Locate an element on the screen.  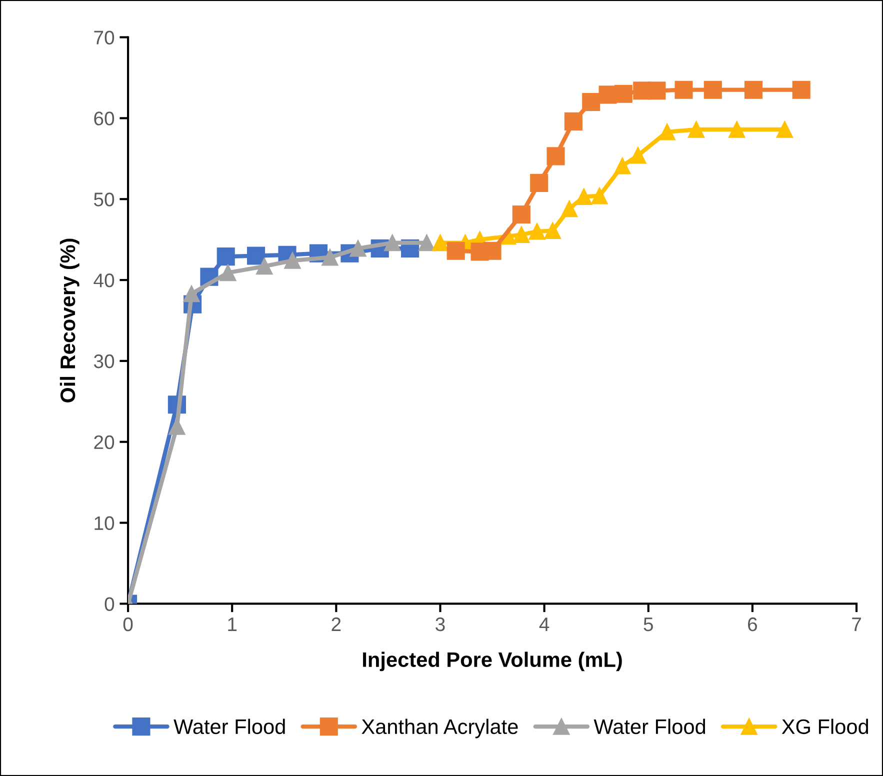
y-tick-label: 30 is located at coordinates (104, 361).